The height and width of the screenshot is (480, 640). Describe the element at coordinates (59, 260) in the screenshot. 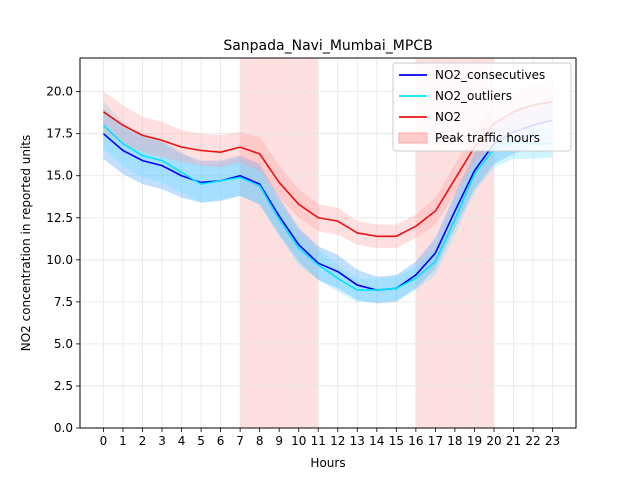

I see `y-tick-label-4: 10.0` at that location.